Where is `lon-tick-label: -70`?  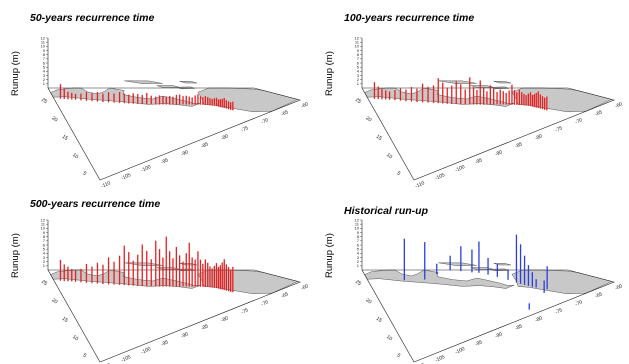
lon-tick-label: -70 is located at coordinates (578, 121).